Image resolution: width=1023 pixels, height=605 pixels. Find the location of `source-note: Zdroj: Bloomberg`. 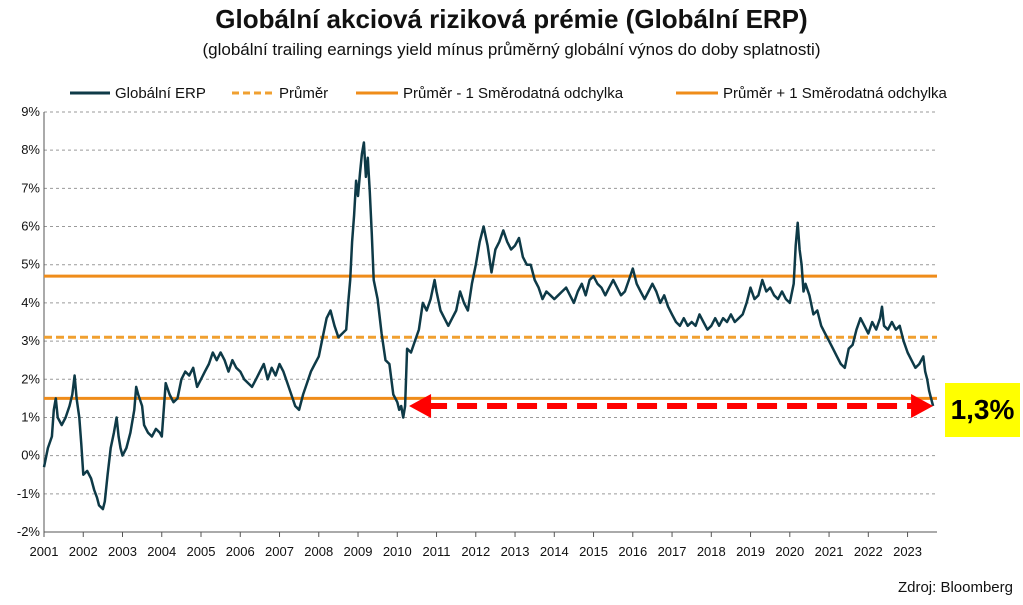

source-note: Zdroj: Bloomberg is located at coordinates (955, 587).